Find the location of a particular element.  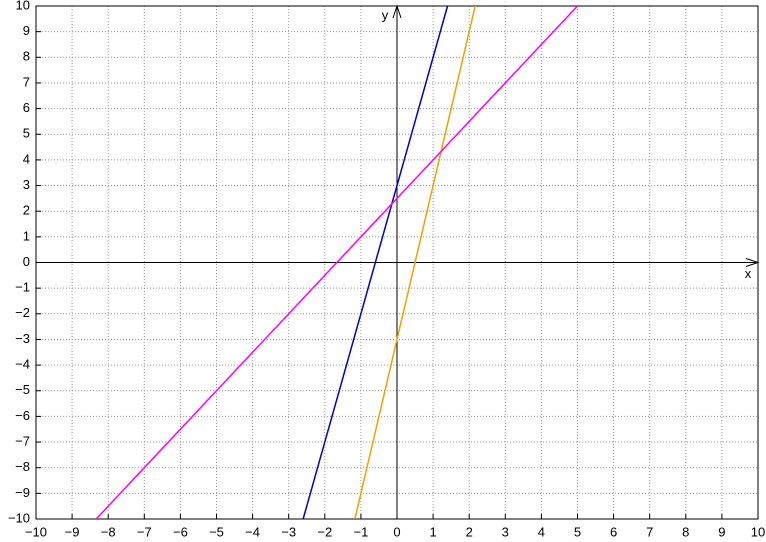

x-axis-arrow is located at coordinates (752, 262).